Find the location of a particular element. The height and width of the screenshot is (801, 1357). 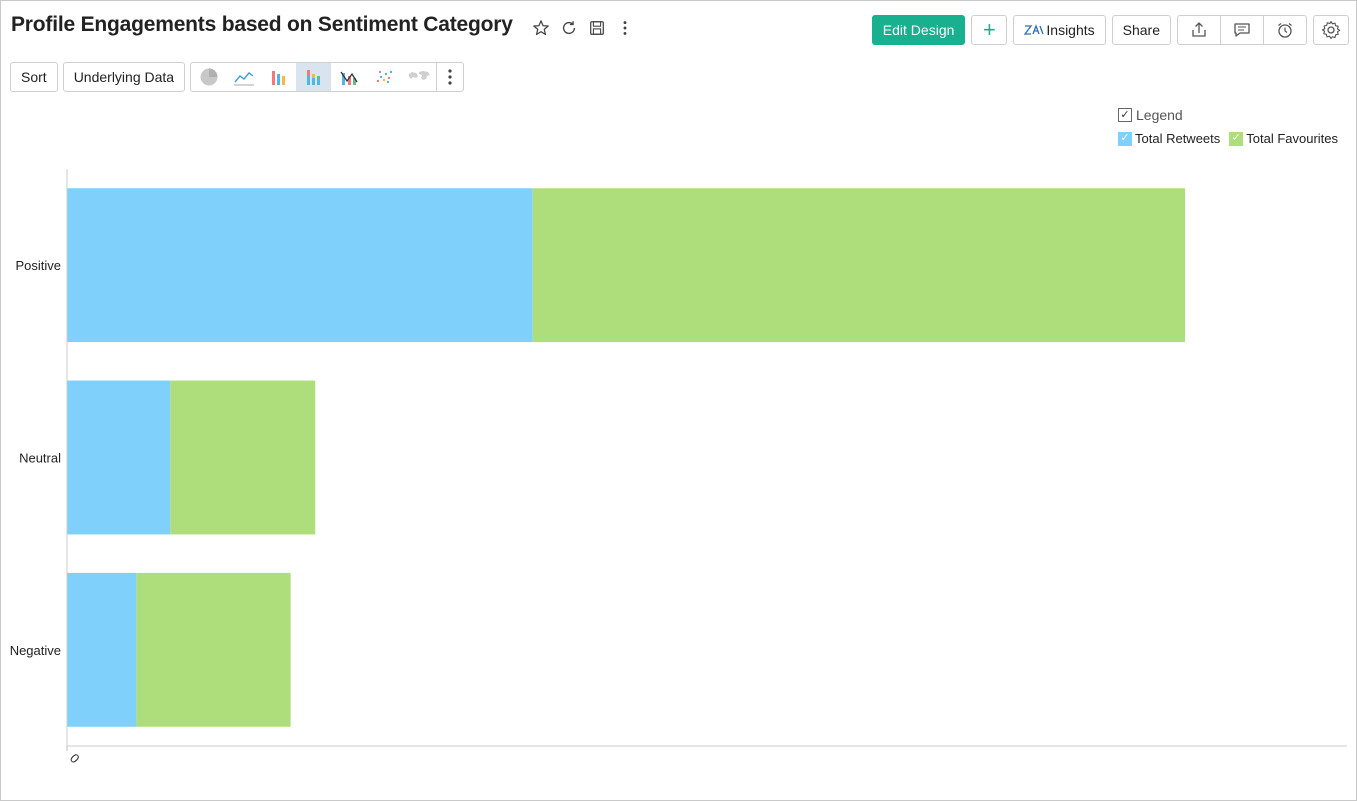

line-chart-icon is located at coordinates (243, 77).